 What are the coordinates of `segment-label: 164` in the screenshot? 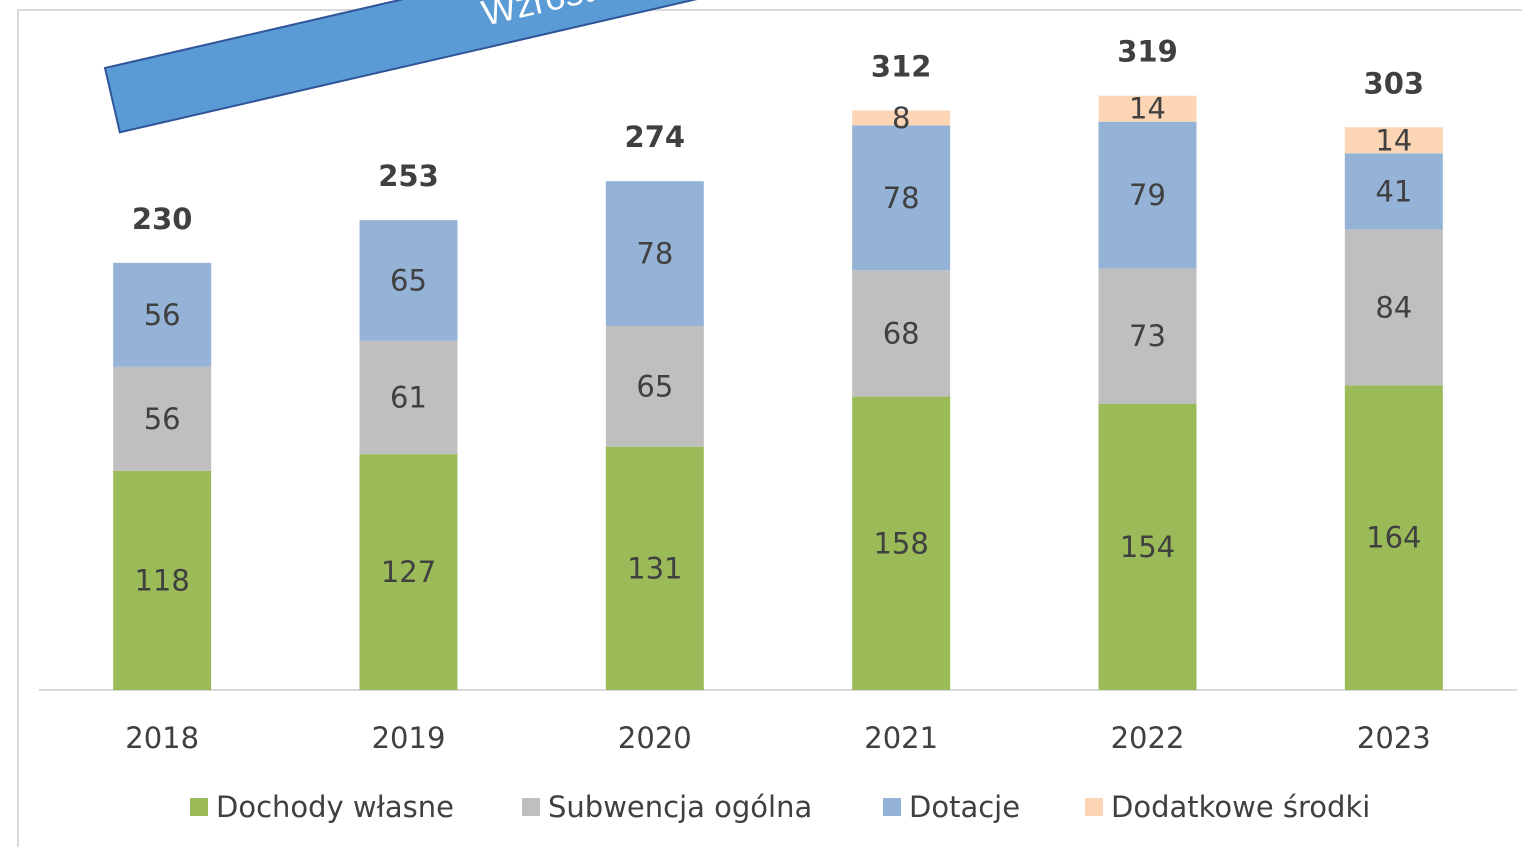 It's located at (1393, 538).